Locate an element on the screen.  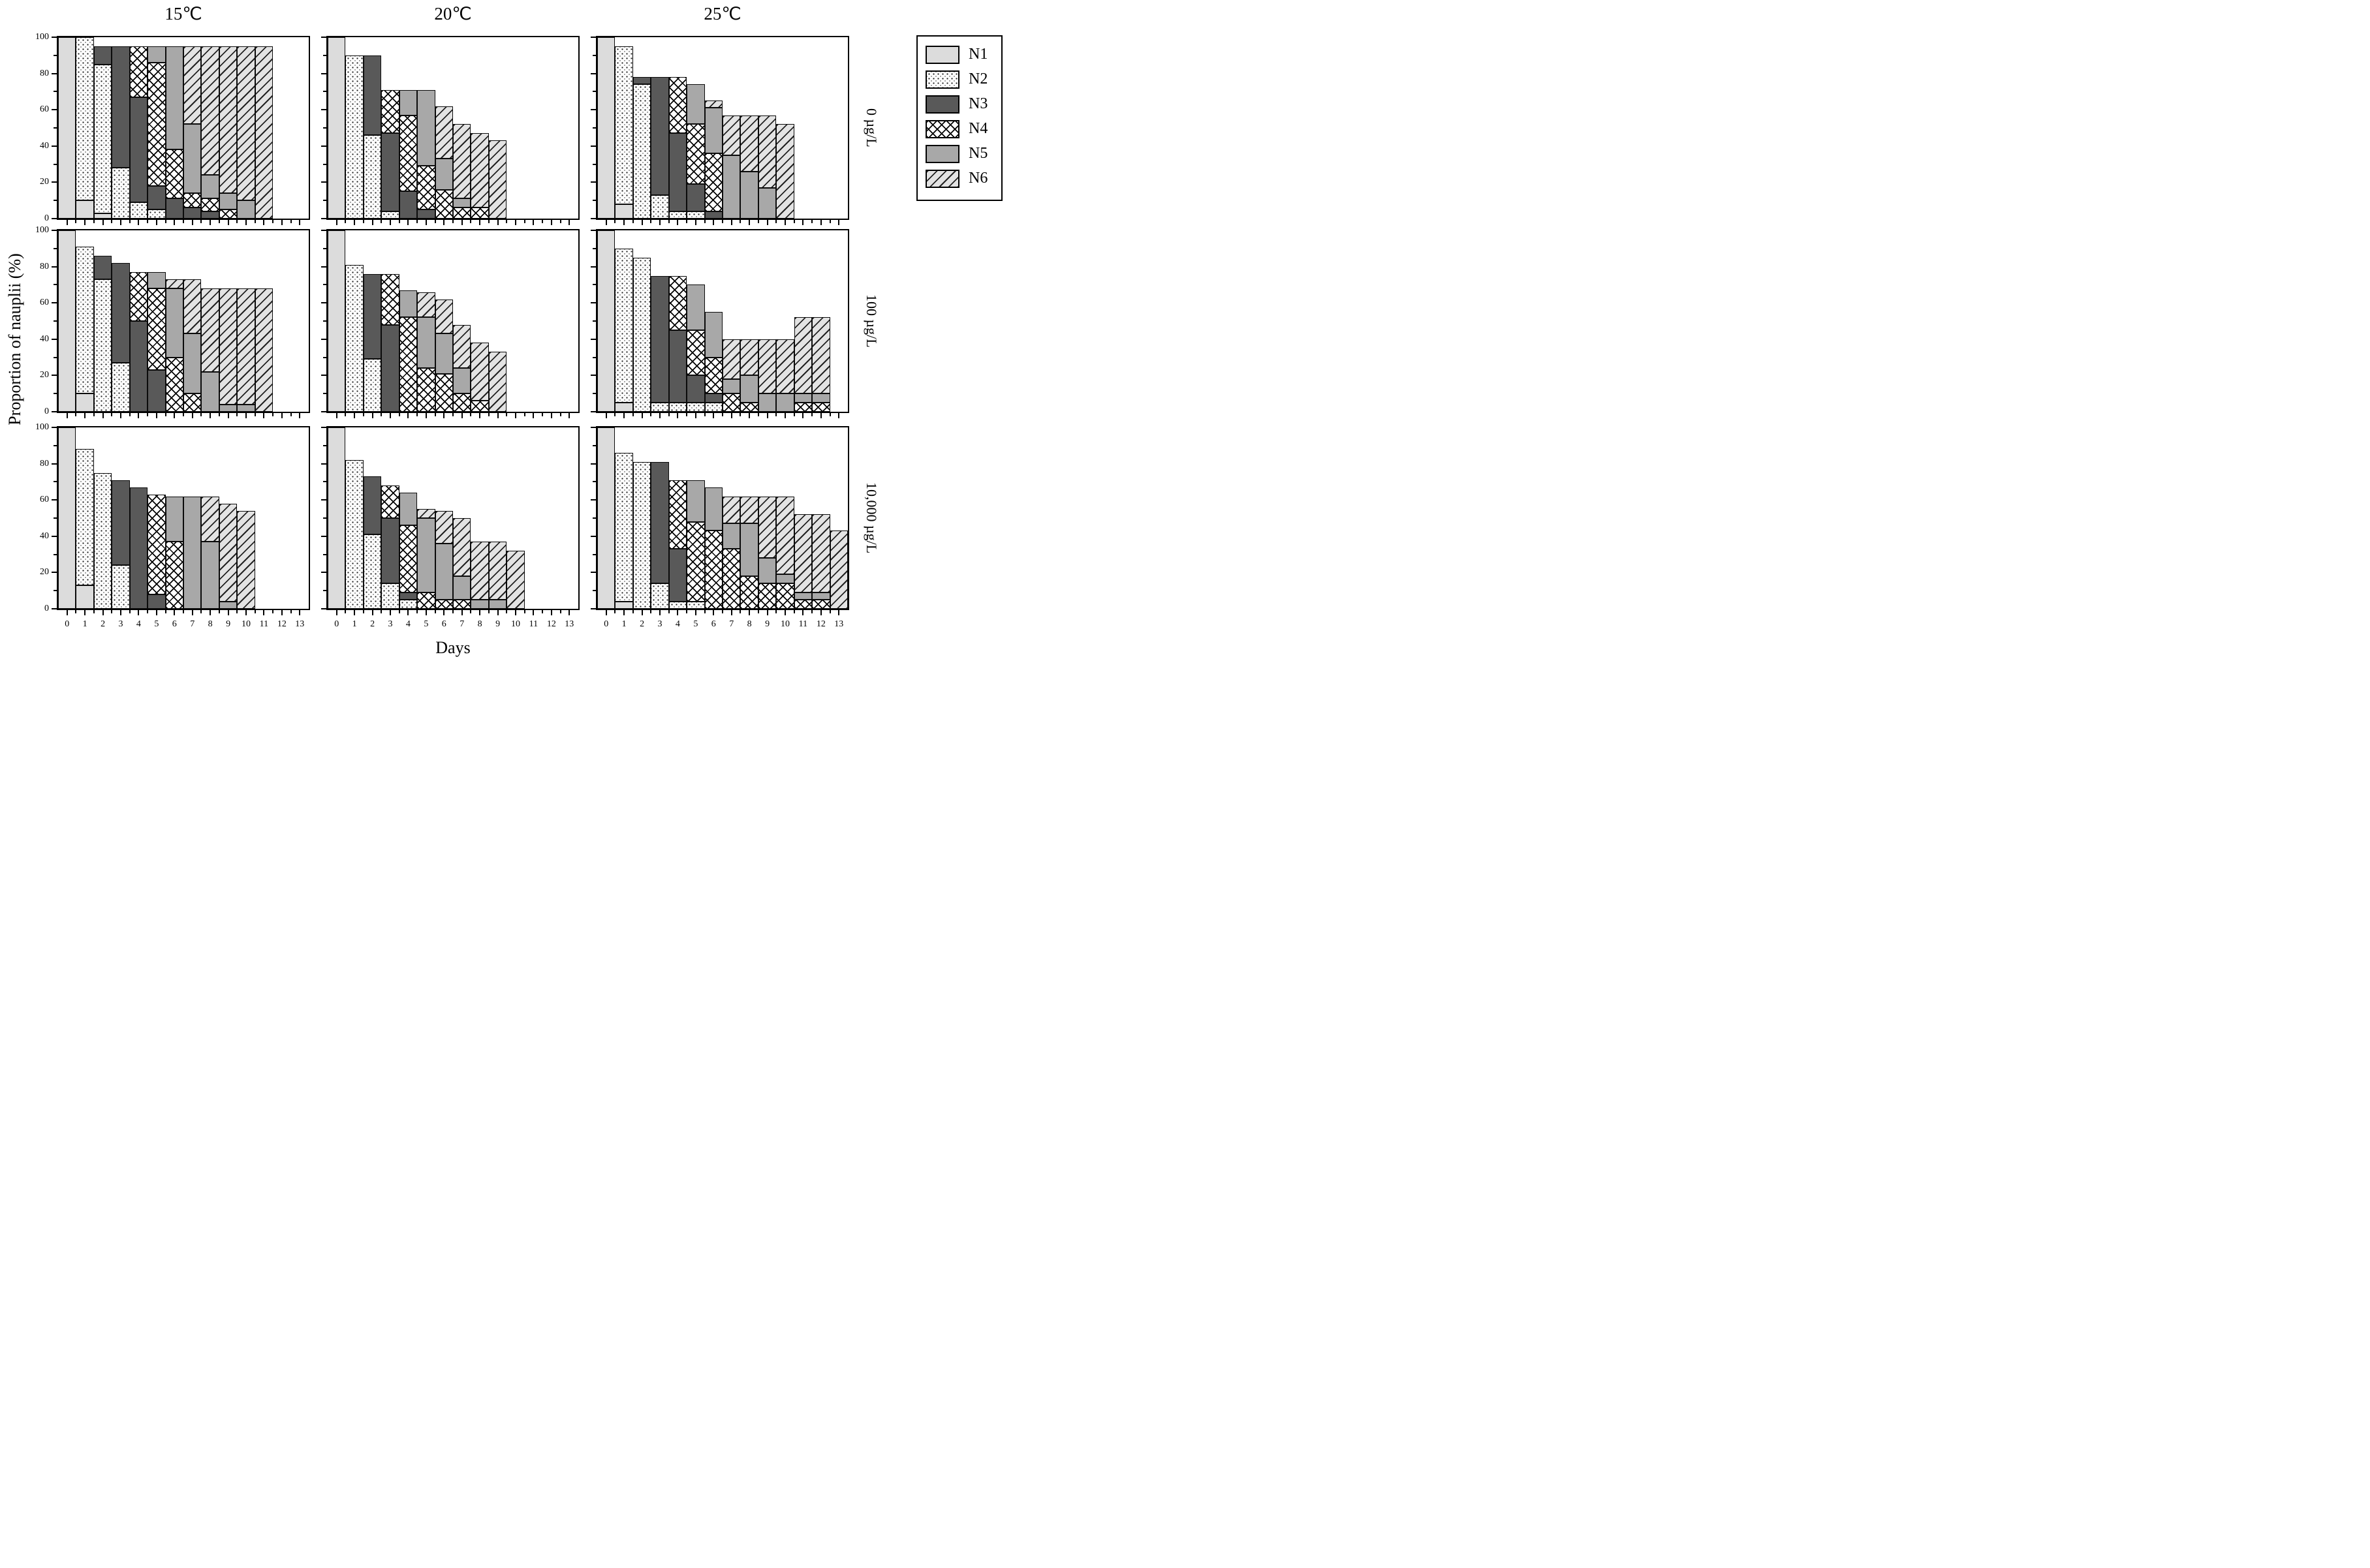
bar-day5-segment-n3 is located at coordinates (157, 197).